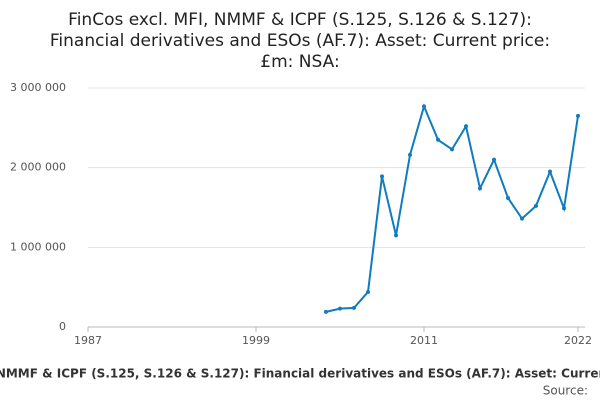  What do you see at coordinates (62, 326) in the screenshot?
I see `y-tick-label: 0` at bounding box center [62, 326].